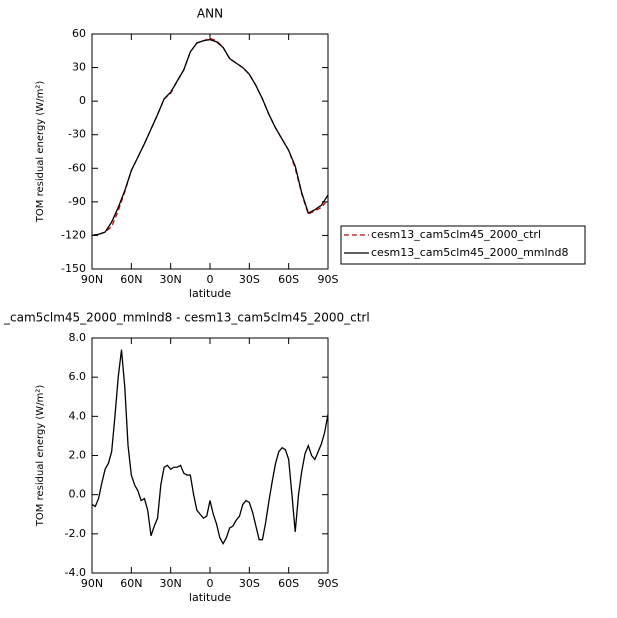 The width and height of the screenshot is (617, 618). Describe the element at coordinates (78, 337) in the screenshot. I see `y-tick-label: 8.0` at that location.